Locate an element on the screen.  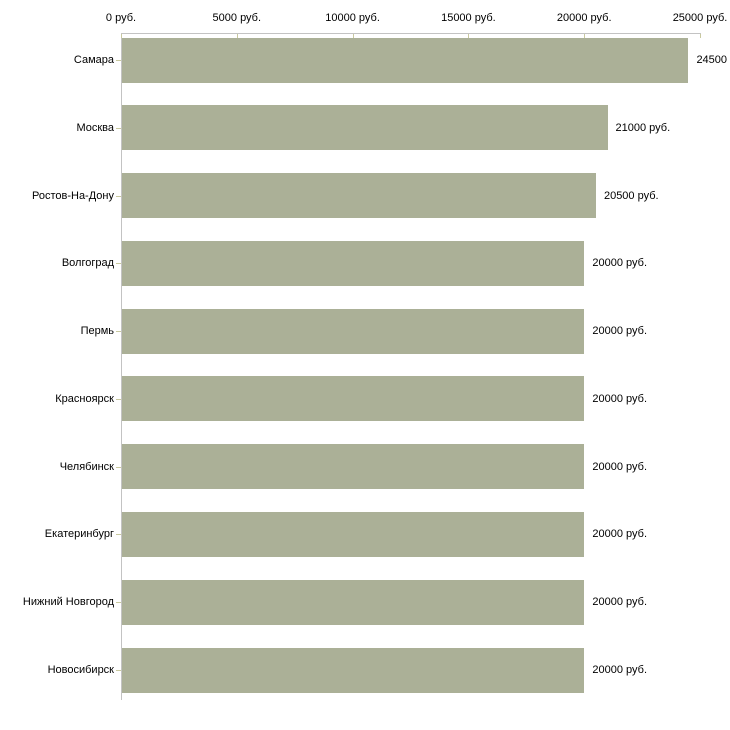
x-axis-line is located at coordinates (411, 33).